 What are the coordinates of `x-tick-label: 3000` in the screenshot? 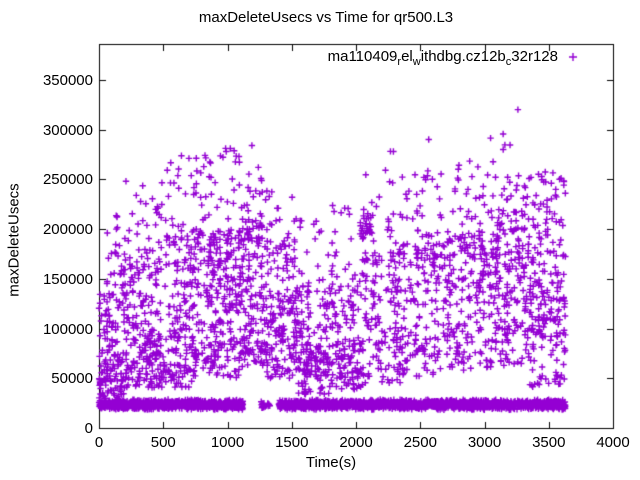 It's located at (484, 442).